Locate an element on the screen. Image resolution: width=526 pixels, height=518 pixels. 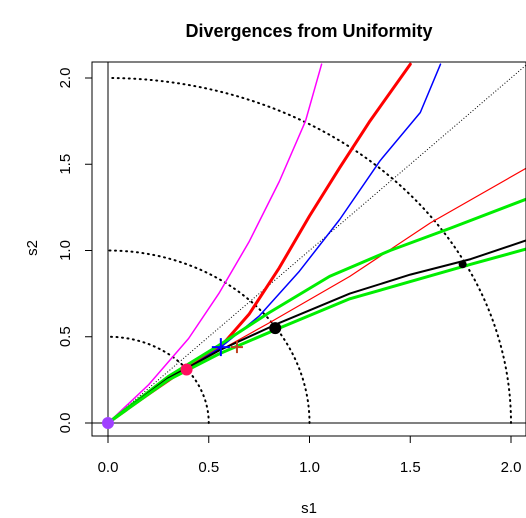
y-tick-label: 0.5 is located at coordinates (65, 336).